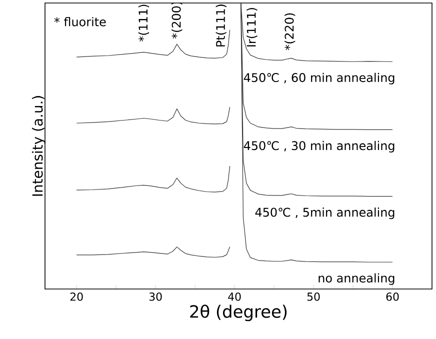 This screenshot has height=339, width=436. I want to click on x-axis-title: 2θ (degree), so click(238, 313).